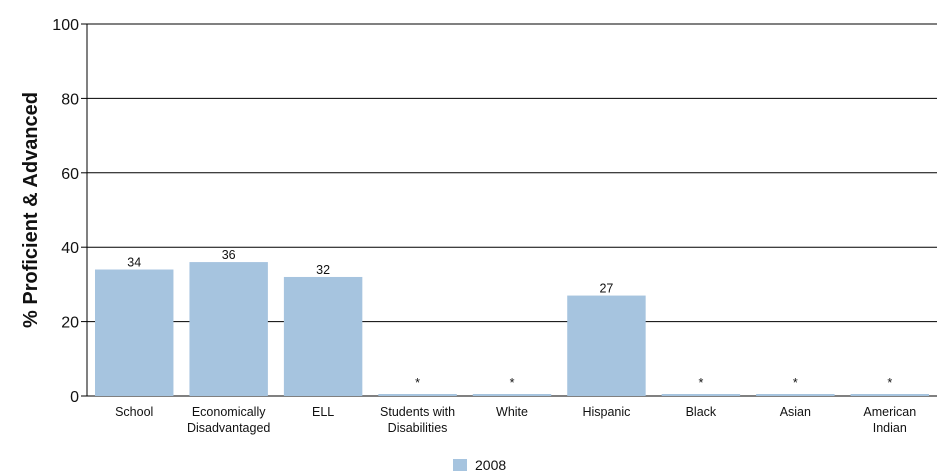  I want to click on category-label-4: White, so click(512, 412).